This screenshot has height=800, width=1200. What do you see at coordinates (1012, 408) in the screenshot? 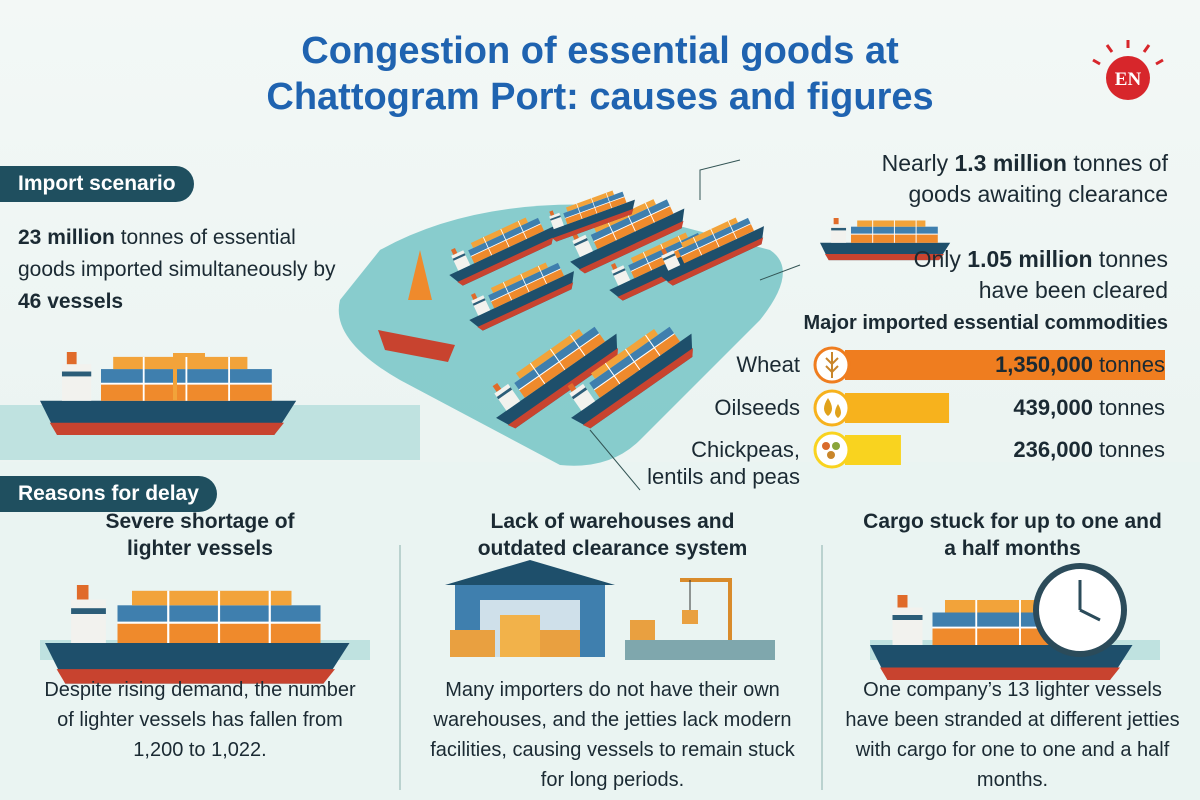
I see `value-label: 439,000 tonnes` at bounding box center [1012, 408].